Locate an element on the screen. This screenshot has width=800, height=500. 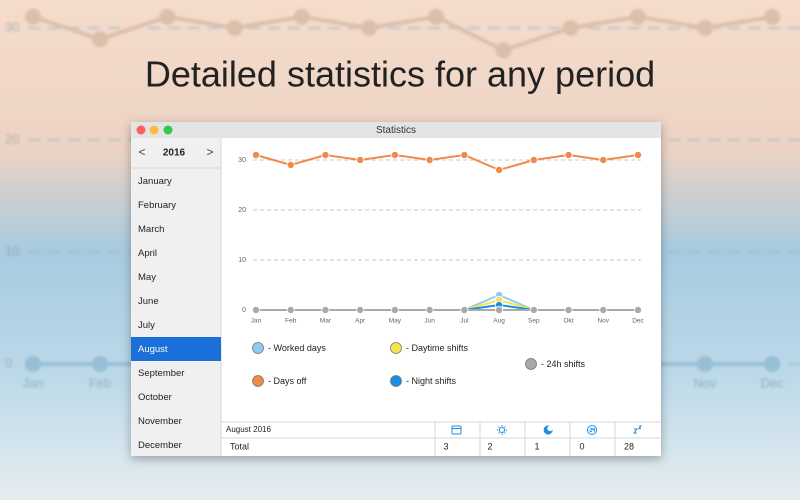
title-bar is located at coordinates (396, 130).